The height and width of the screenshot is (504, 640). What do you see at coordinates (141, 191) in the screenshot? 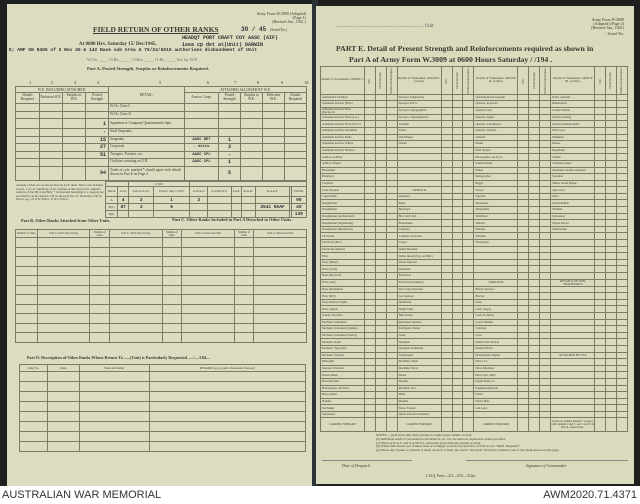
I see `column-header: Serv in A.I.F.` at bounding box center [141, 191].